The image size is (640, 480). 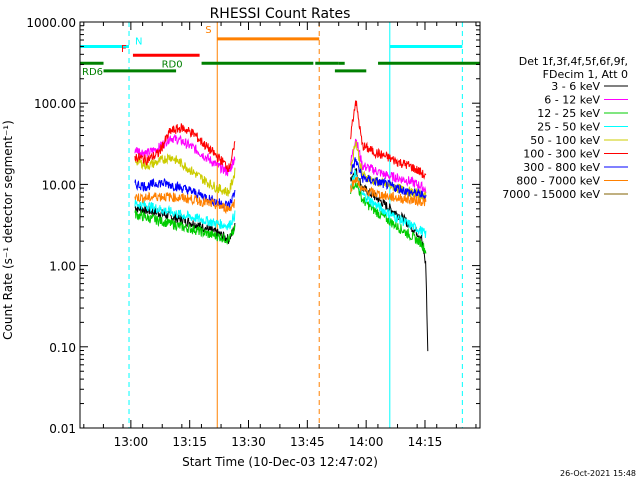 What do you see at coordinates (55, 104) in the screenshot?
I see `y-tick-label-1: 100.00` at bounding box center [55, 104].